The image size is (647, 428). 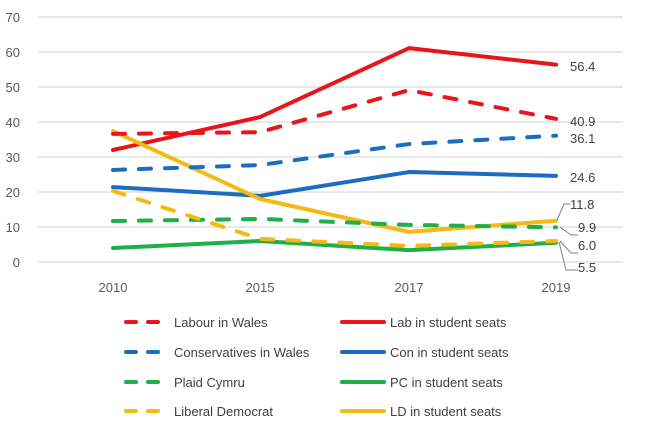 What do you see at coordinates (13, 227) in the screenshot?
I see `y-tick-label: 10` at bounding box center [13, 227].